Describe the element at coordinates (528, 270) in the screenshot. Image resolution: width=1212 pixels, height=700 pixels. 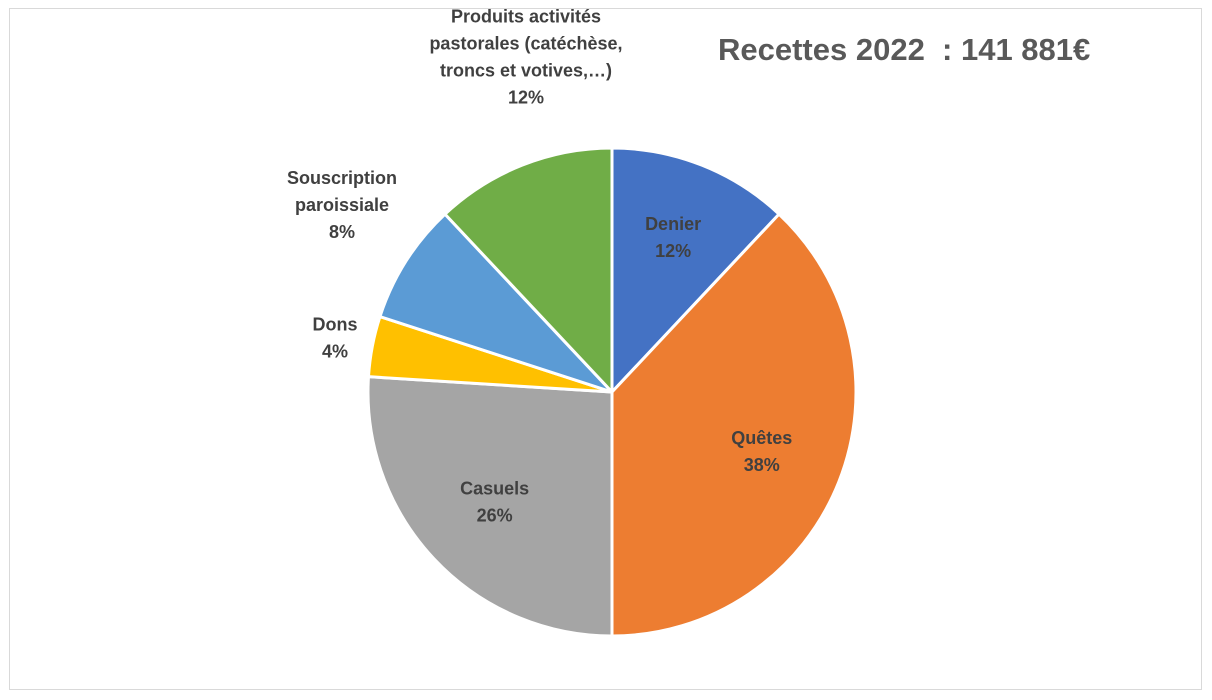
I see `pie-slice-produits-activites-pastorales-catechese-troncs-et-votives` at that location.